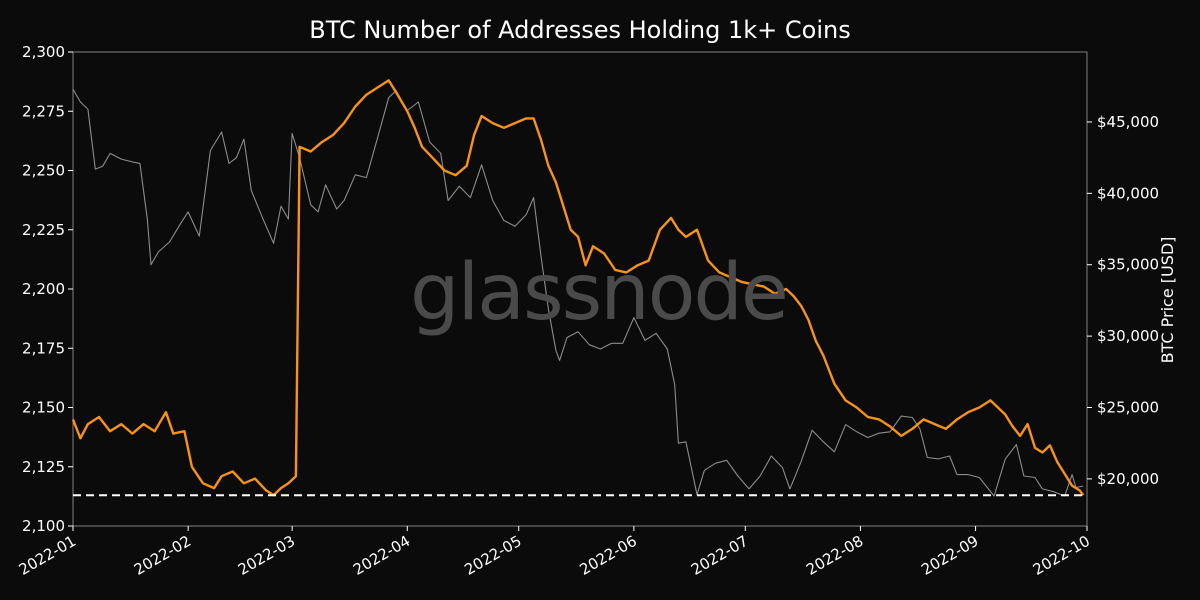 This screenshot has height=600, width=1200. What do you see at coordinates (47, 555) in the screenshot?
I see `x-tick-label: 2022-01` at bounding box center [47, 555].